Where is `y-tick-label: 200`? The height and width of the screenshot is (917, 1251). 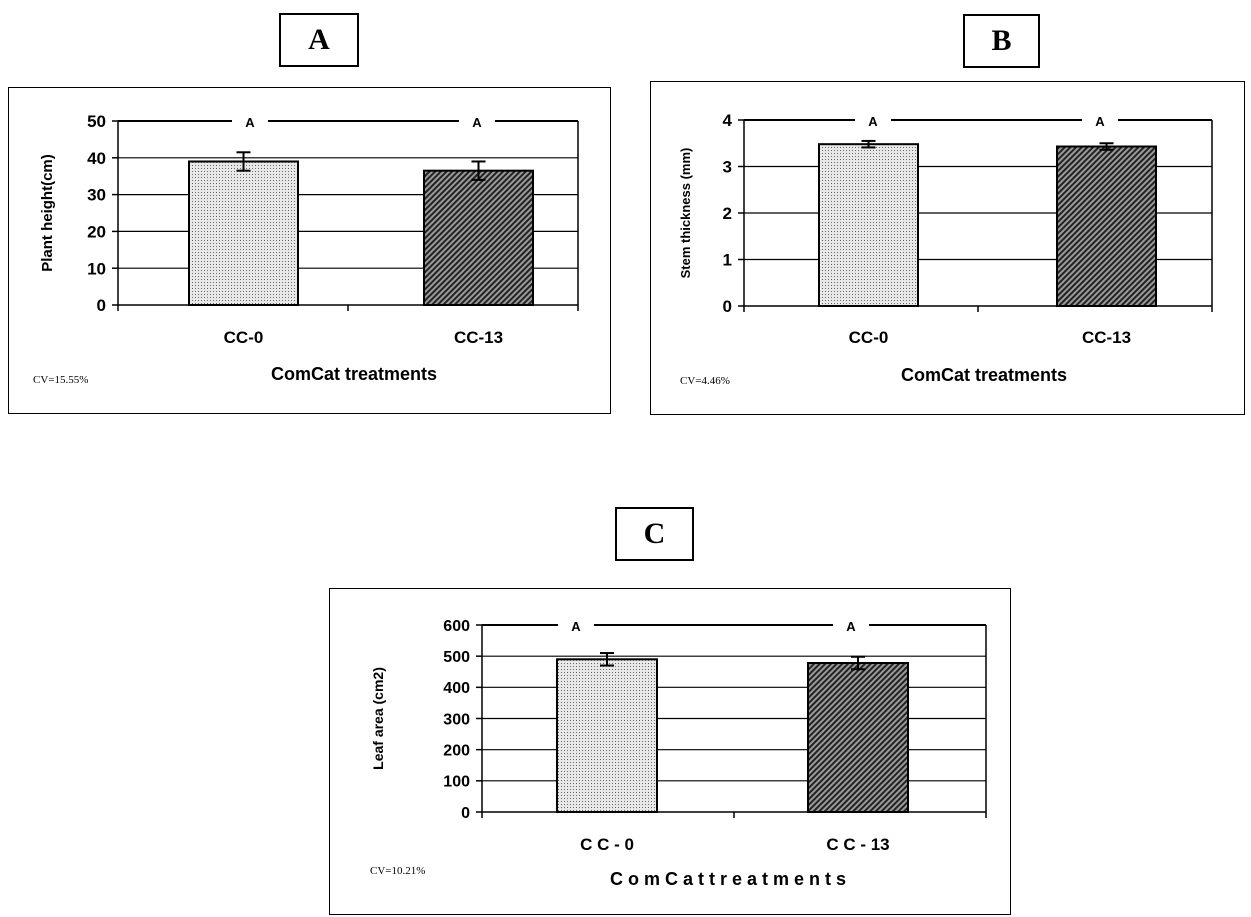 y-tick-label: 200 is located at coordinates (456, 750).